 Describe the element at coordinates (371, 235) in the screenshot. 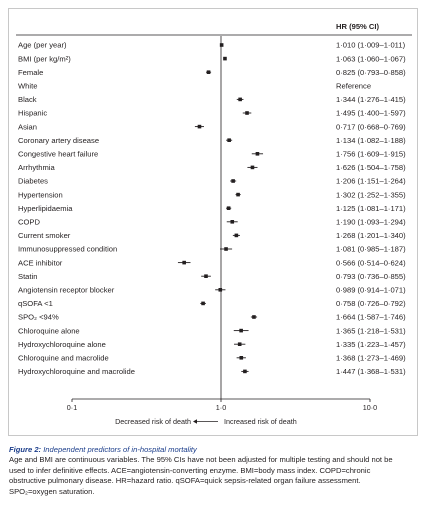

I see `row-value: 1·268 (1·201–1·340)` at that location.